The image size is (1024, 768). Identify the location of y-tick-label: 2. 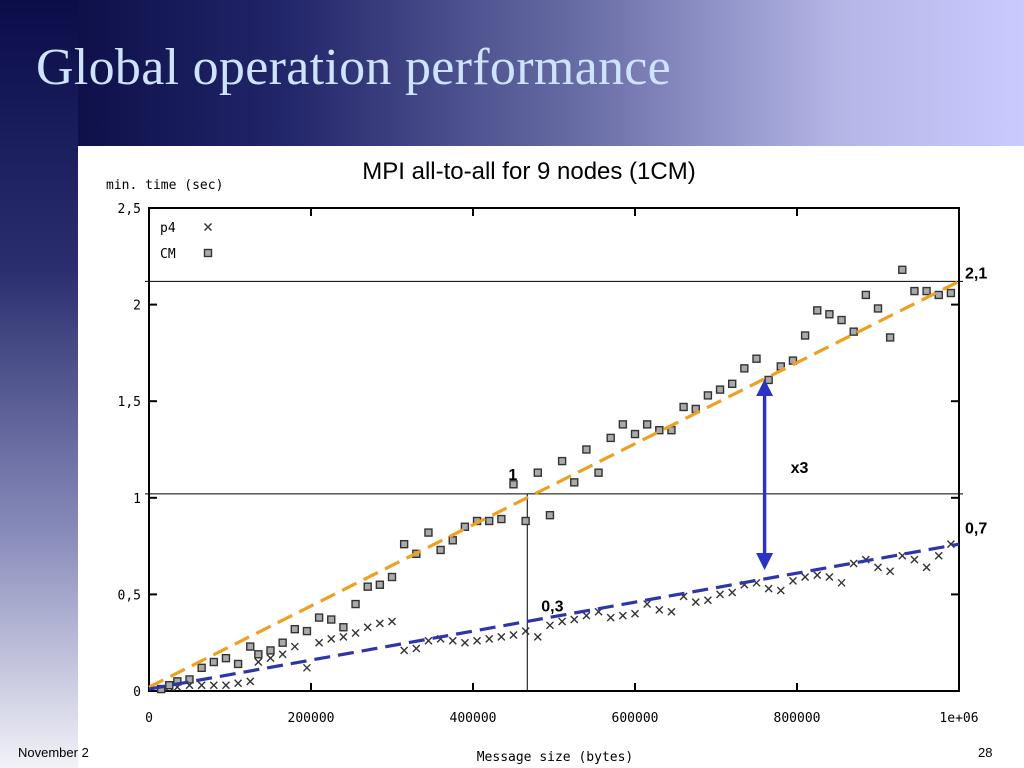
(137, 306).